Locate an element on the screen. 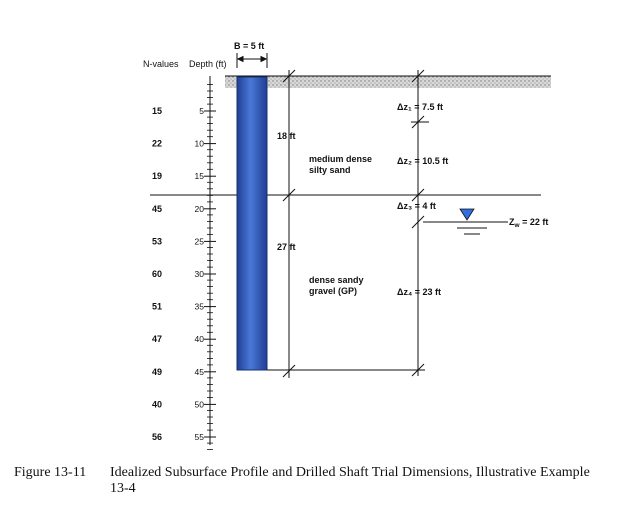 The width and height of the screenshot is (622, 512). shaft-width-dimension is located at coordinates (252, 60).